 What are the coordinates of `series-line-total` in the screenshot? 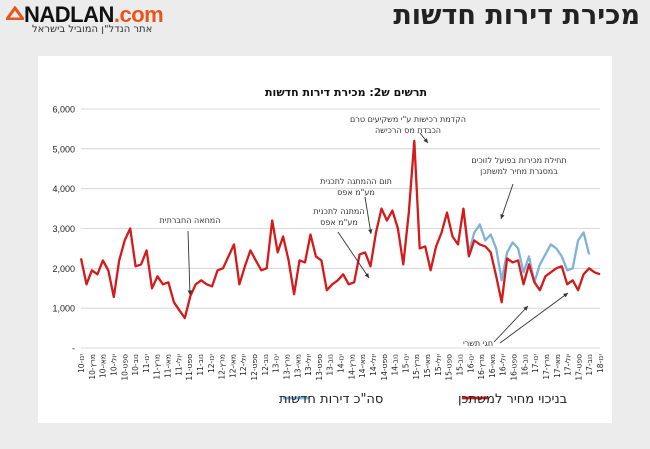 It's located at (526, 246).